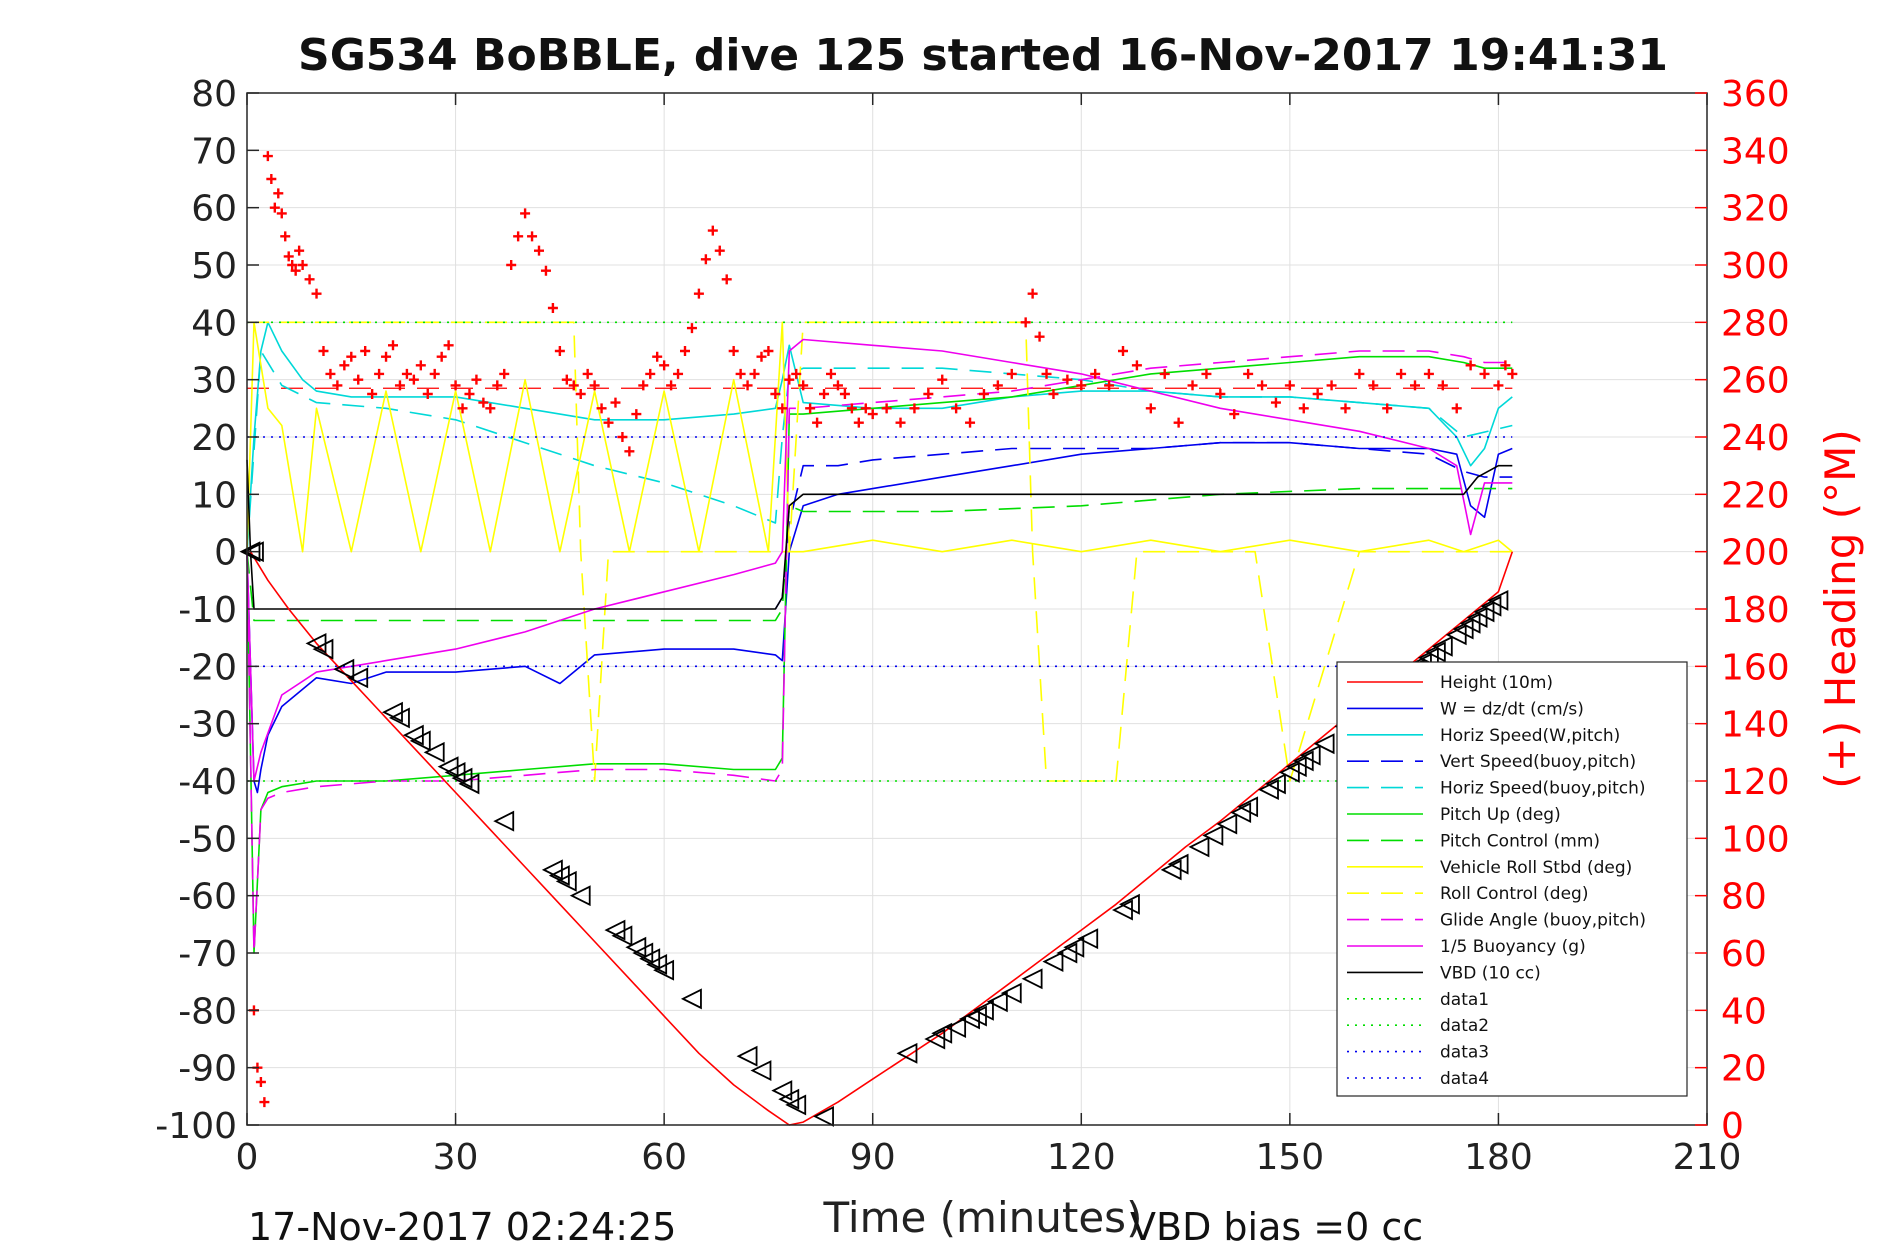 Image resolution: width=1890 pixels, height=1260 pixels. What do you see at coordinates (1464, 1053) in the screenshot?
I see `legend-entry: data3` at bounding box center [1464, 1053].